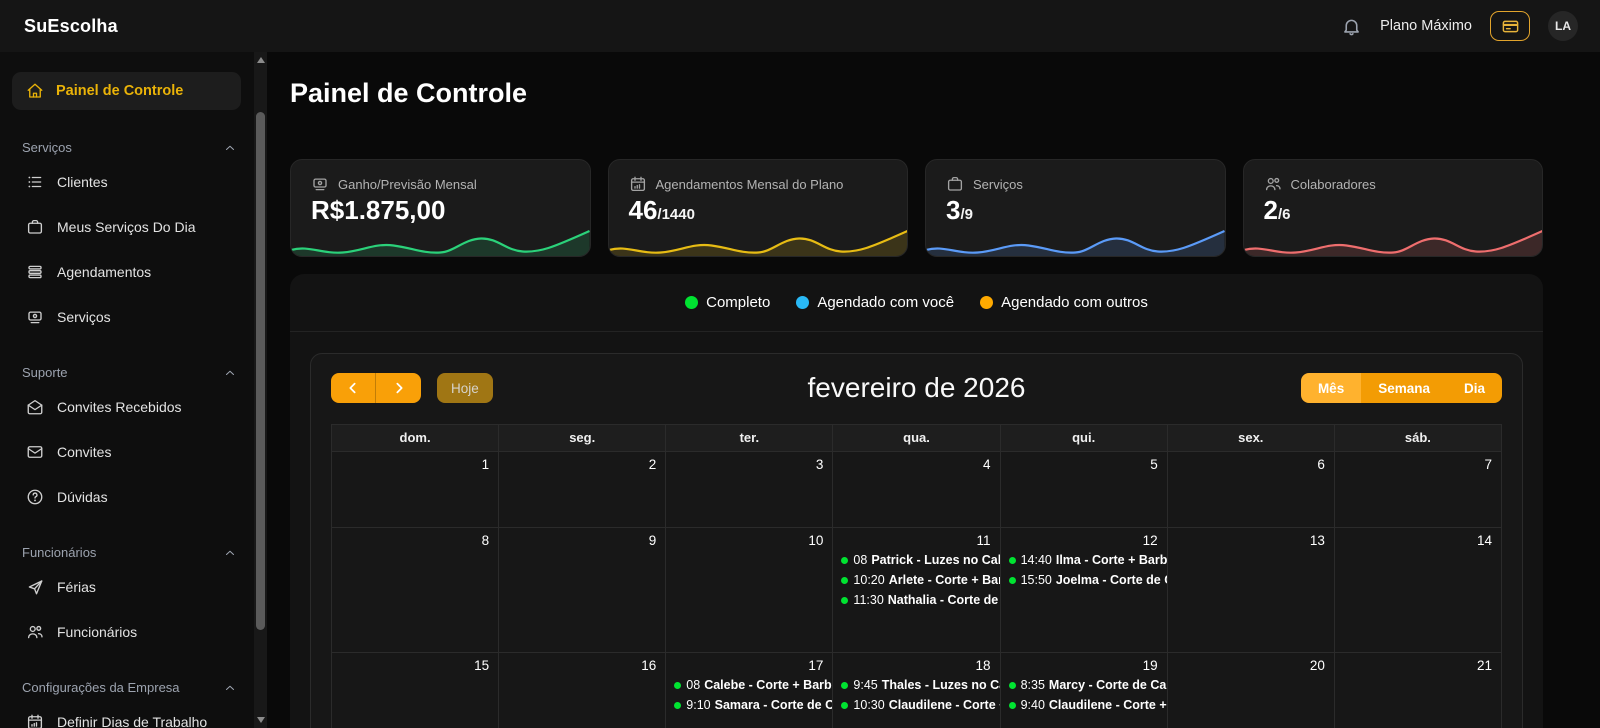 The height and width of the screenshot is (728, 1600). What do you see at coordinates (71, 25) in the screenshot?
I see `app-logo: SuEscolha` at bounding box center [71, 25].